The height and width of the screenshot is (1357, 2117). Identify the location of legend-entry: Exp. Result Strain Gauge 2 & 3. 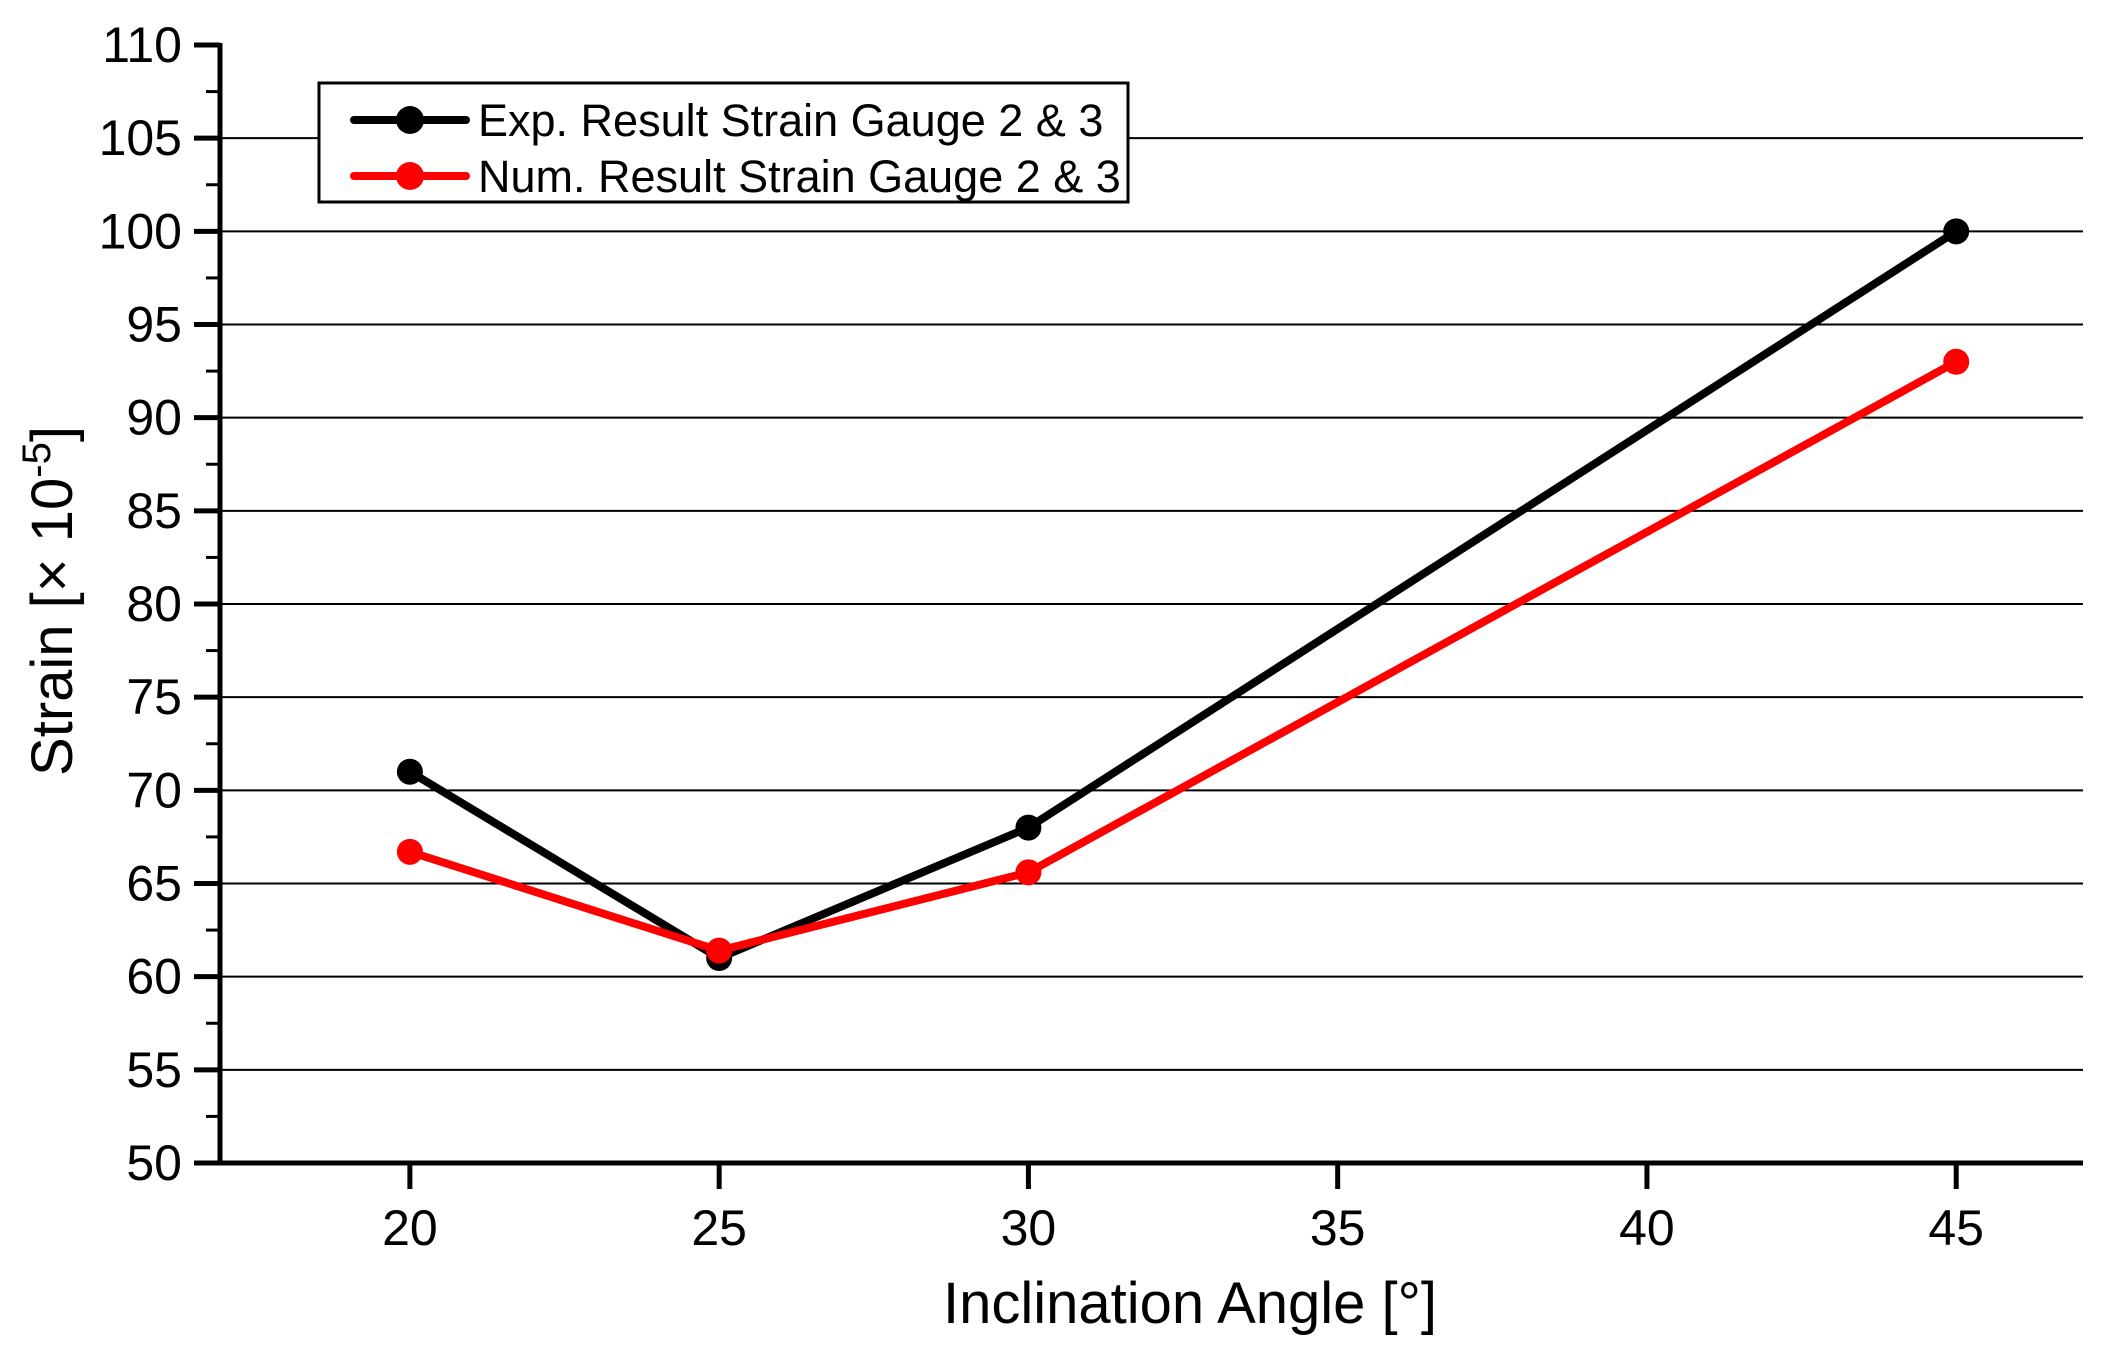
(726, 120).